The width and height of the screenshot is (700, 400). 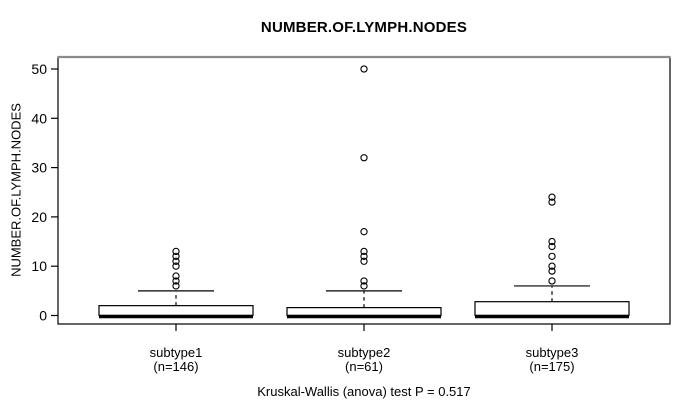 What do you see at coordinates (175, 366) in the screenshot?
I see `x-tick-sublabel: (n=146)` at bounding box center [175, 366].